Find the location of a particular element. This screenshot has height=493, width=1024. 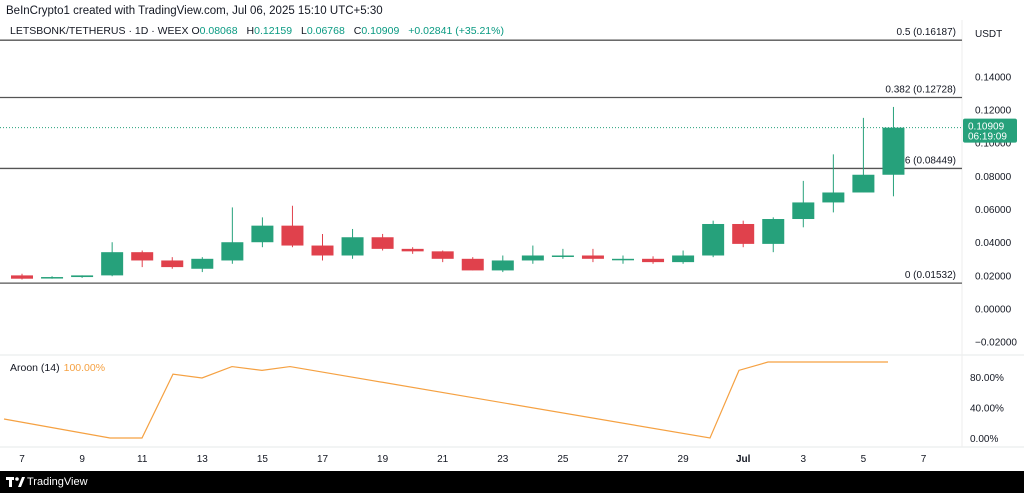

price-tick-2: 0.10000 is located at coordinates (993, 144).